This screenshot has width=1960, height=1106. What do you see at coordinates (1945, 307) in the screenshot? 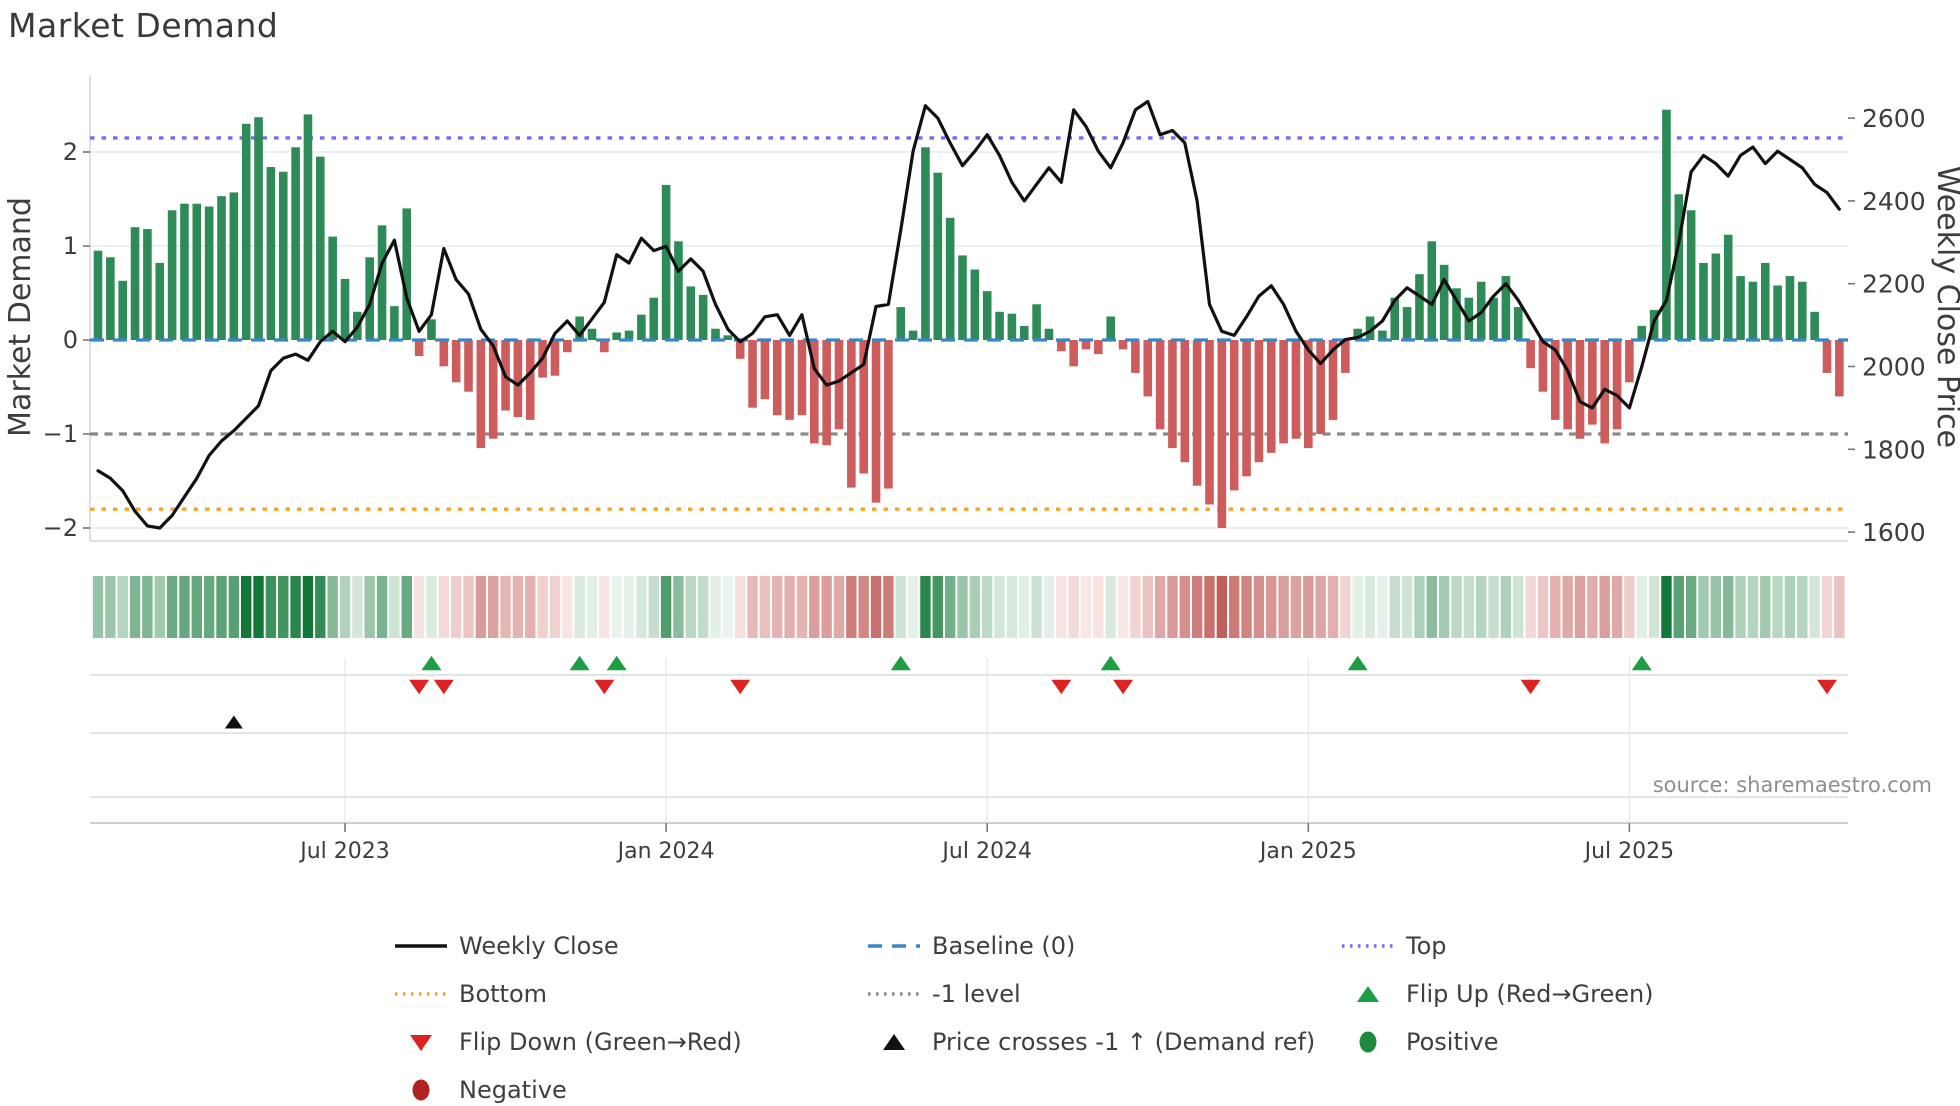
I see `right-axis-title: Weekly Close Price` at bounding box center [1945, 307].